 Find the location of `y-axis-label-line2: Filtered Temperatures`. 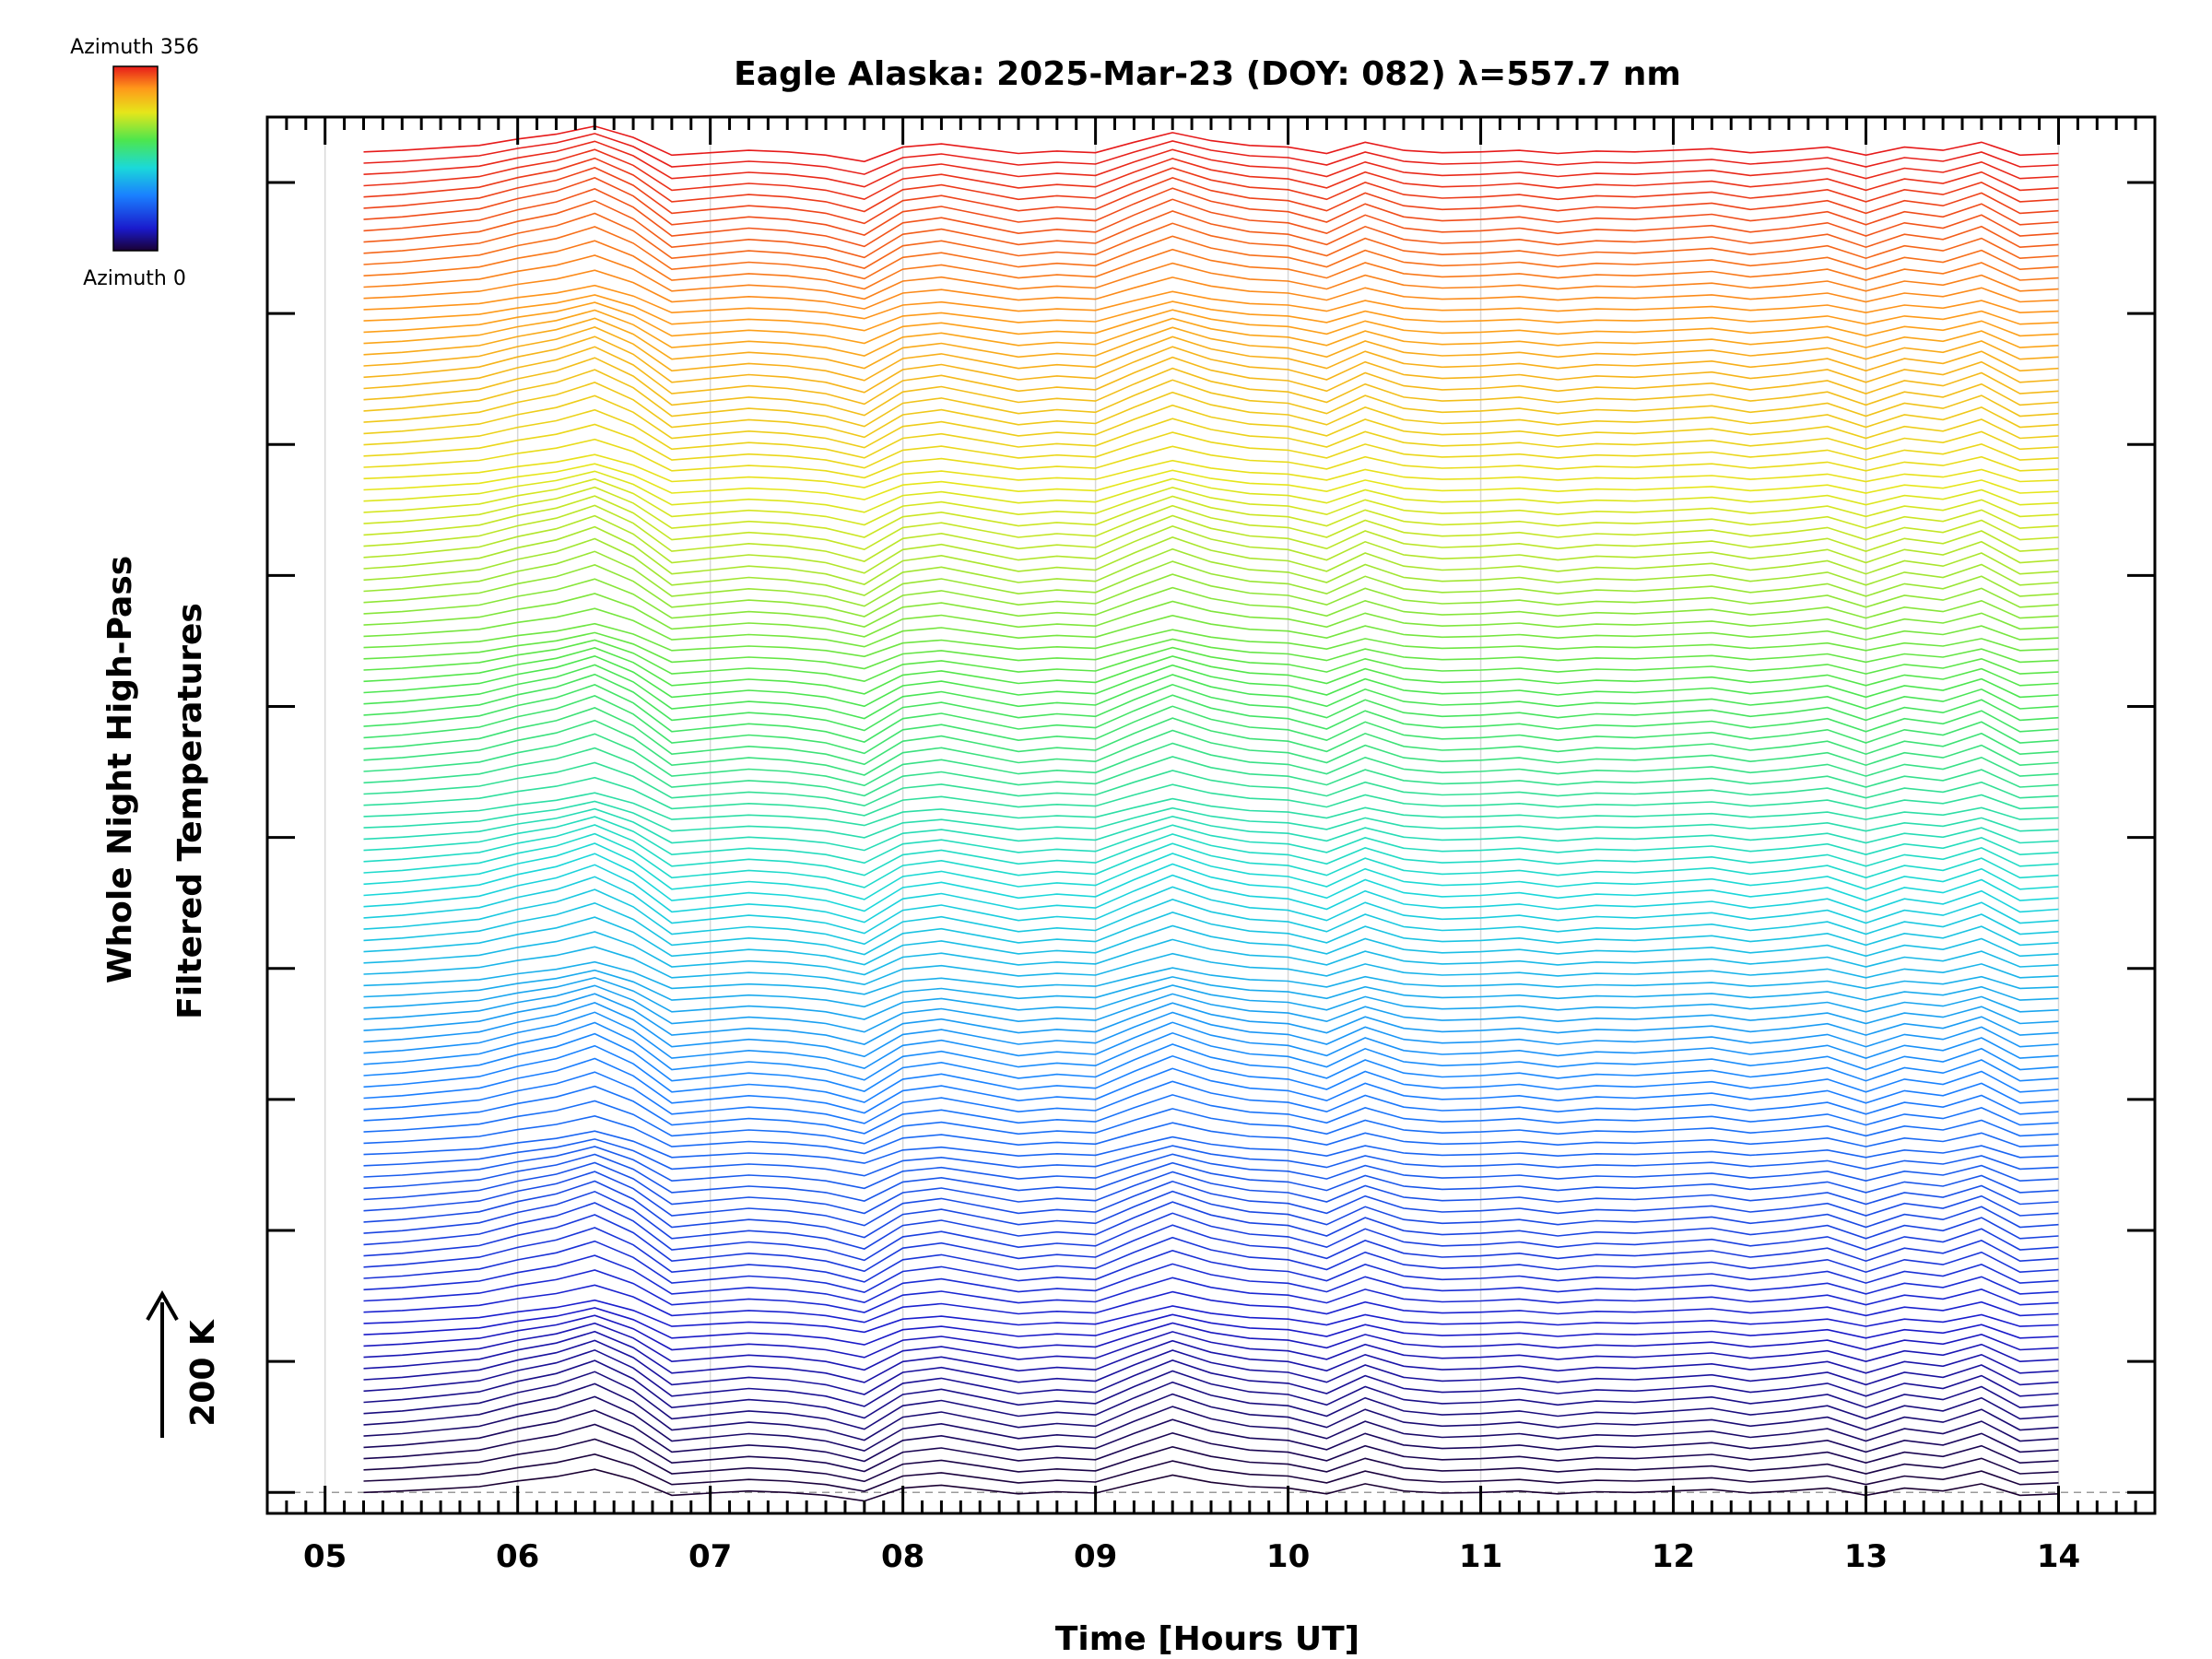

y-axis-label-line2: Filtered Temperatures is located at coordinates (190, 811).